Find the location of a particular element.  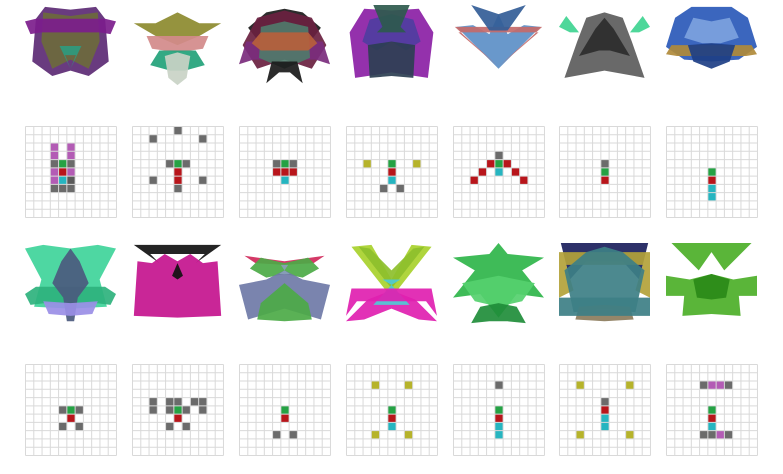

grid-6-canvas is located at coordinates (605, 172).